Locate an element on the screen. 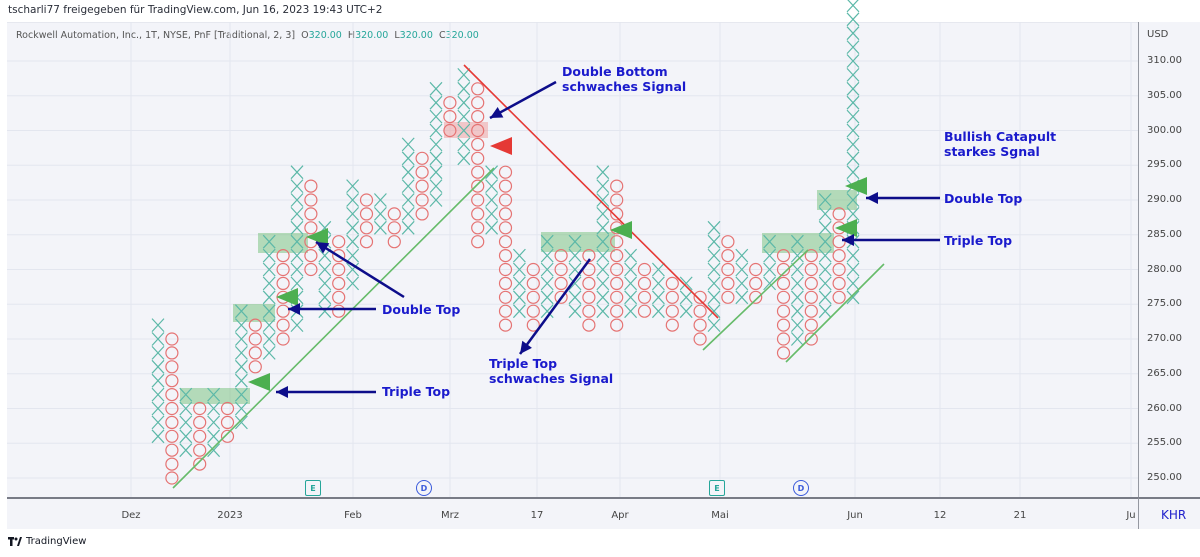 The width and height of the screenshot is (1200, 557). price-tick: 290.00 is located at coordinates (1164, 199).